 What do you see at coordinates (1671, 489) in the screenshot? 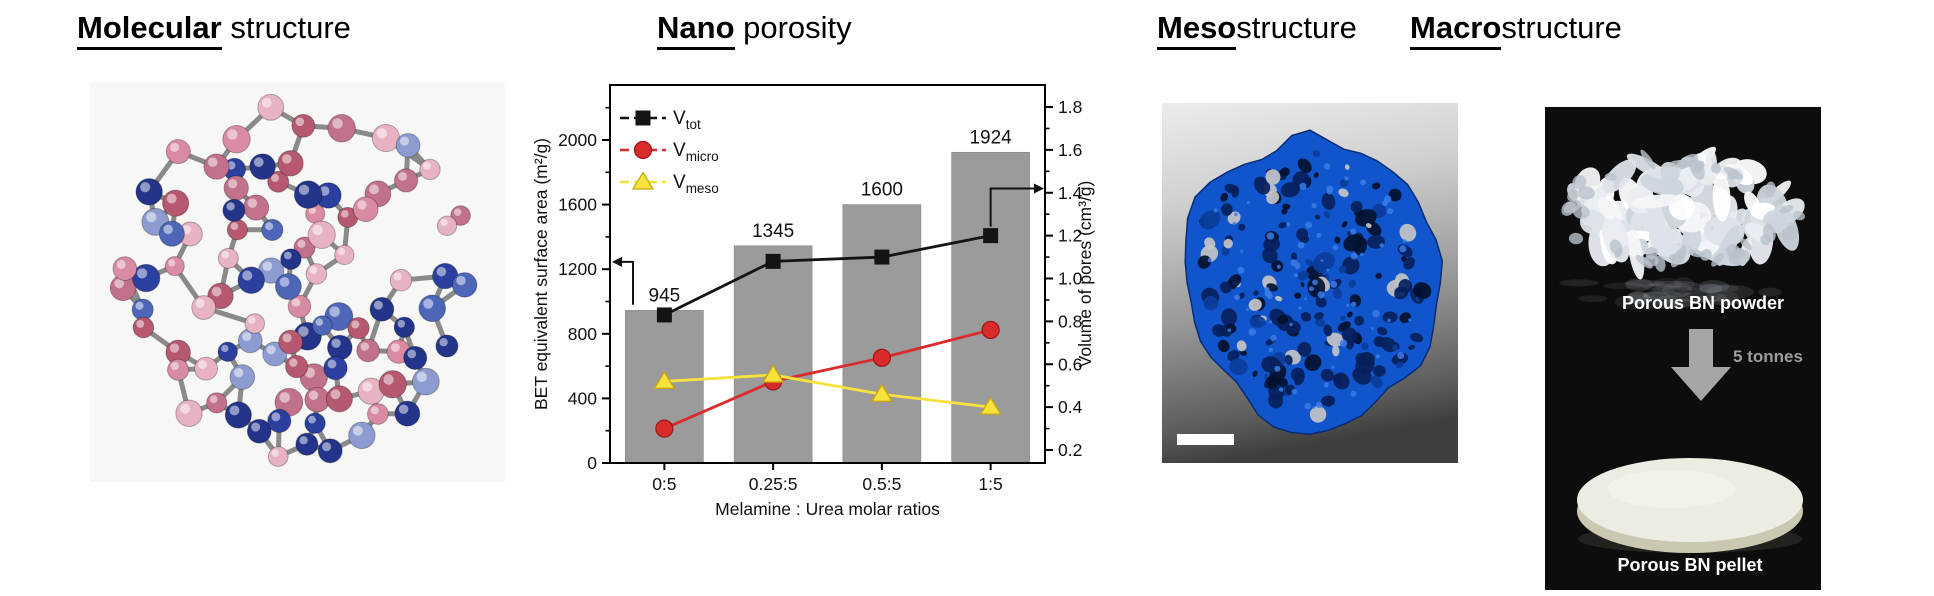
I see `pellet-sheen` at bounding box center [1671, 489].